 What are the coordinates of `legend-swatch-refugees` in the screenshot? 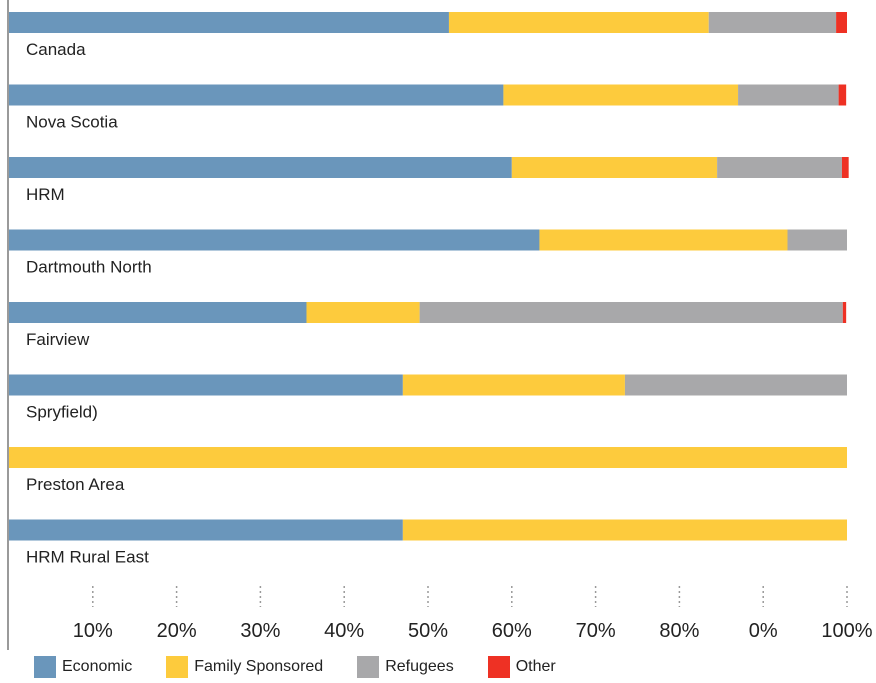 It's located at (368, 667).